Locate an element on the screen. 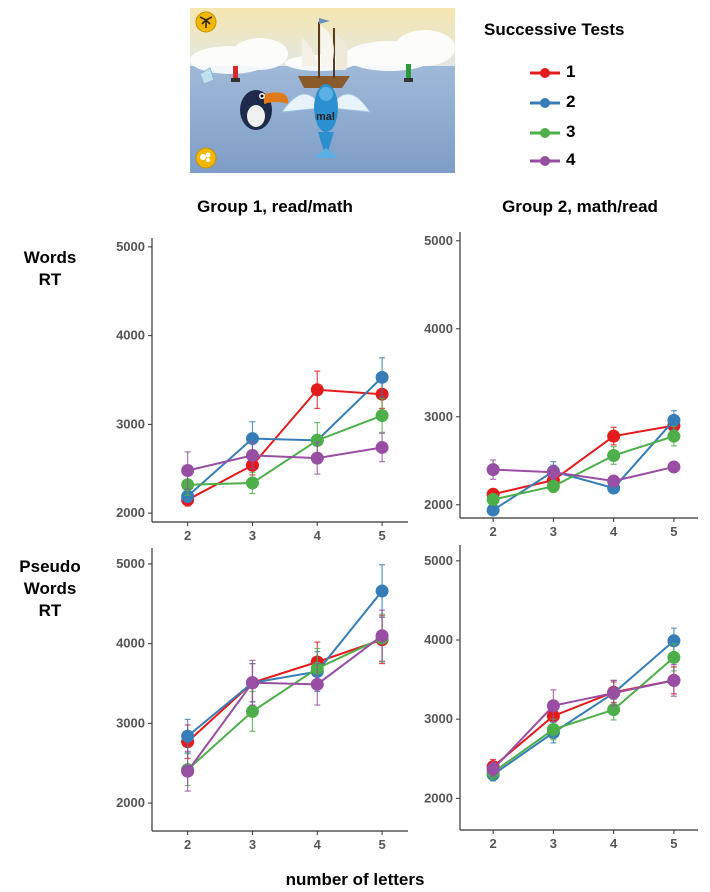 The width and height of the screenshot is (710, 892). legend-item-4: 4 is located at coordinates (570, 162).